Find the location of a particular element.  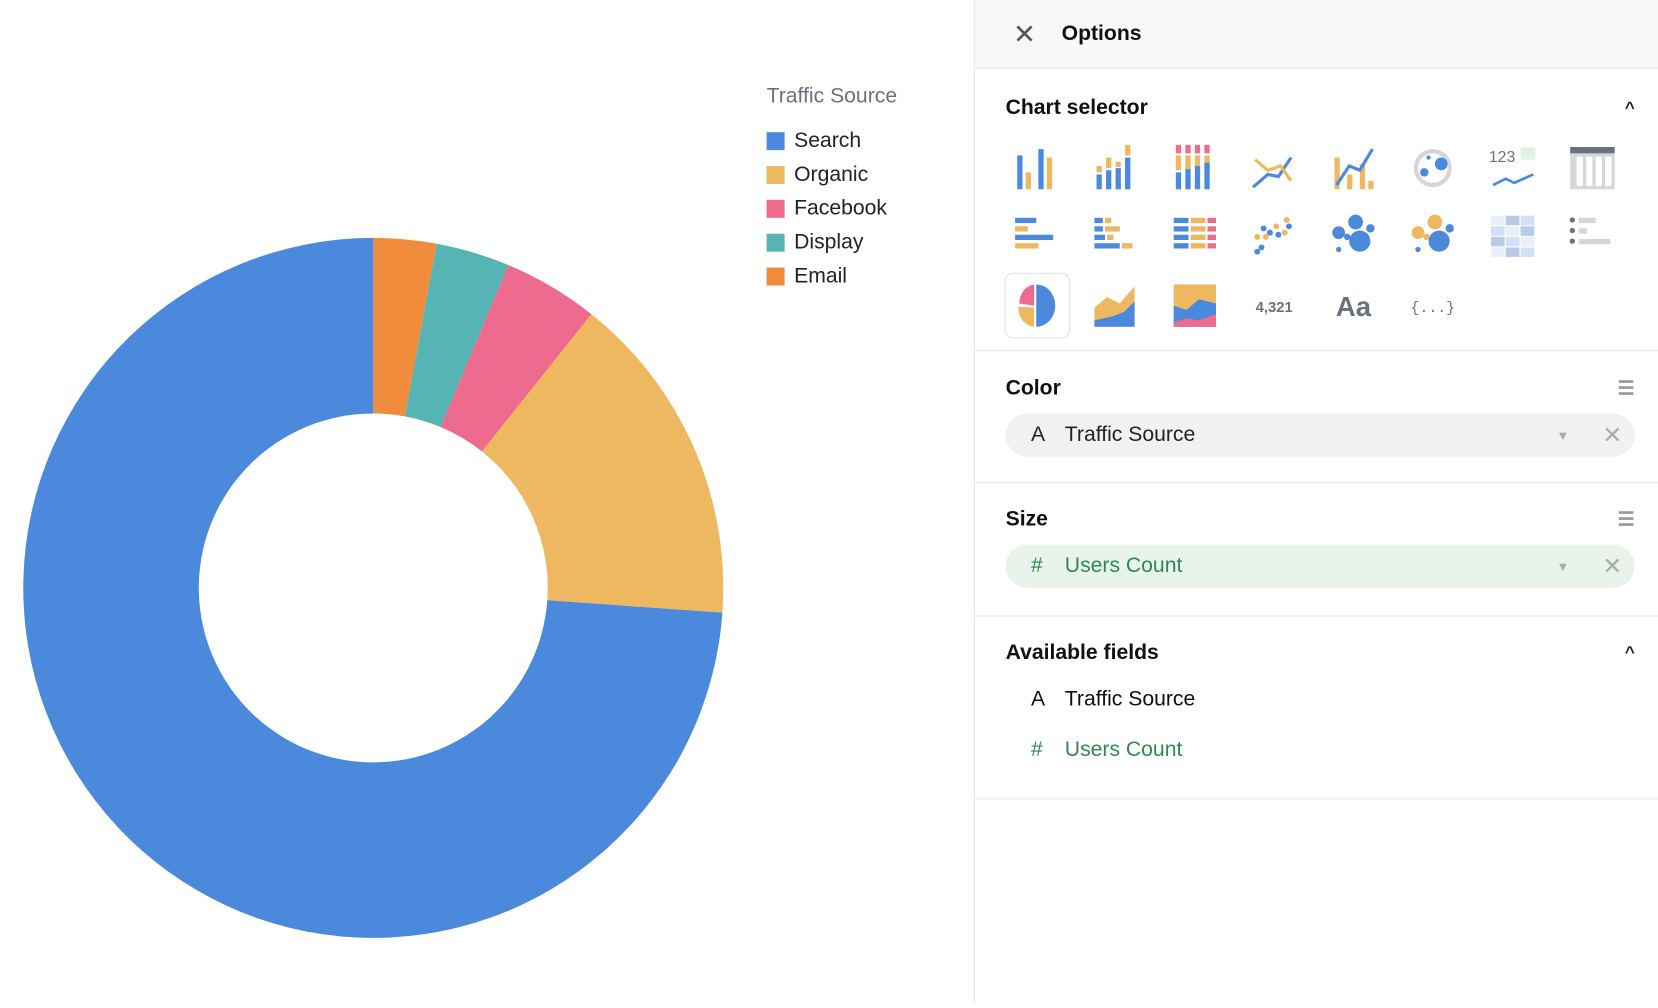

svg-text: Aa is located at coordinates (1354, 306).